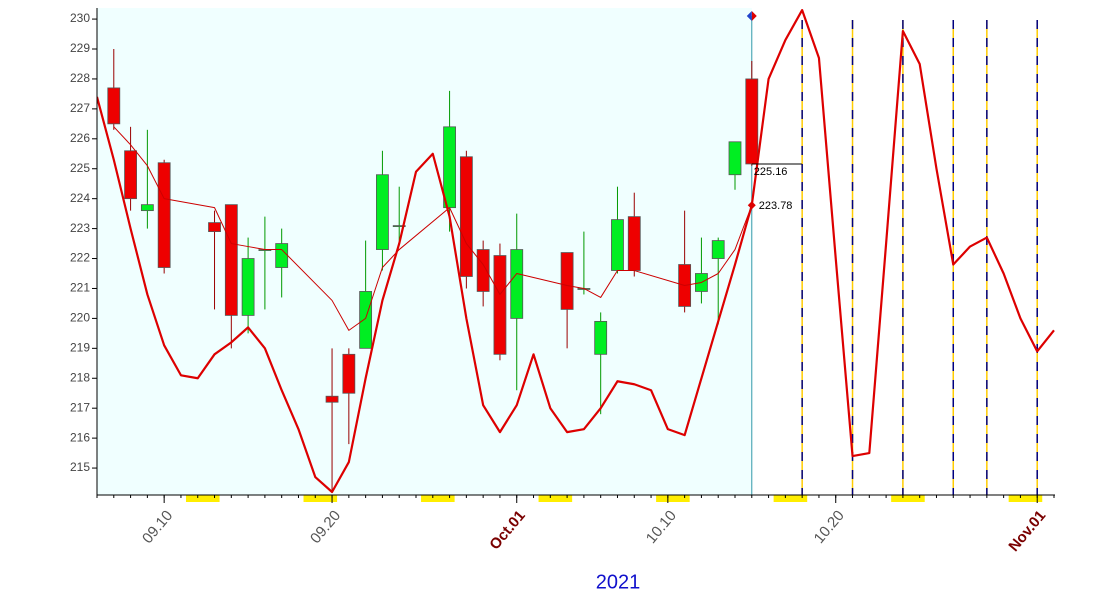  Describe the element at coordinates (829, 527) in the screenshot. I see `x-tick-label: 10.20` at that location.